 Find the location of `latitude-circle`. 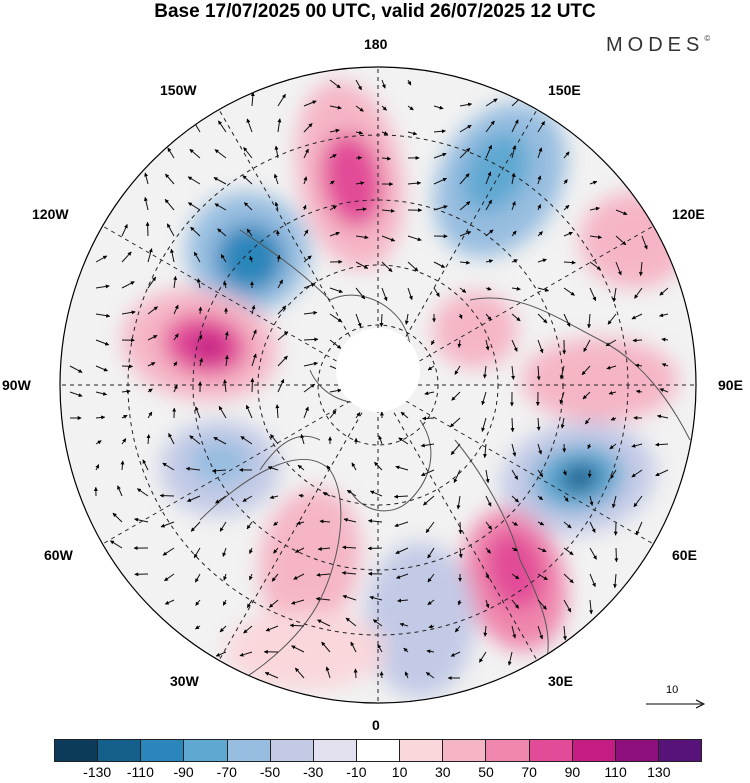

latitude-circle is located at coordinates (378, 385).